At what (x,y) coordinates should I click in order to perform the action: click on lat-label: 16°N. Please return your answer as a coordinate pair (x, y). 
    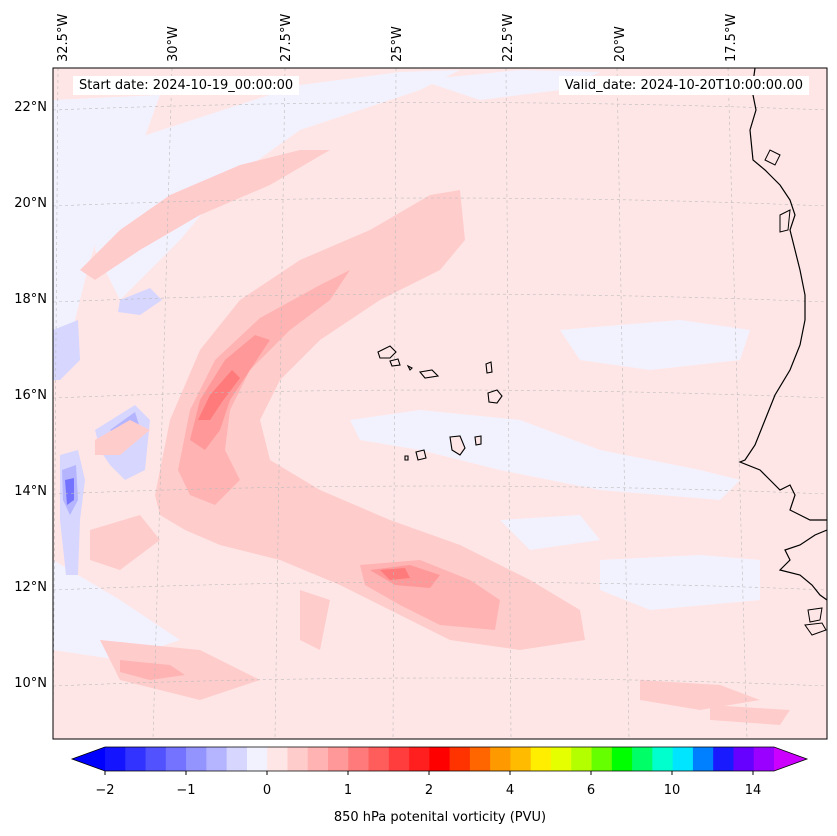
    Looking at the image, I should click on (30, 395).